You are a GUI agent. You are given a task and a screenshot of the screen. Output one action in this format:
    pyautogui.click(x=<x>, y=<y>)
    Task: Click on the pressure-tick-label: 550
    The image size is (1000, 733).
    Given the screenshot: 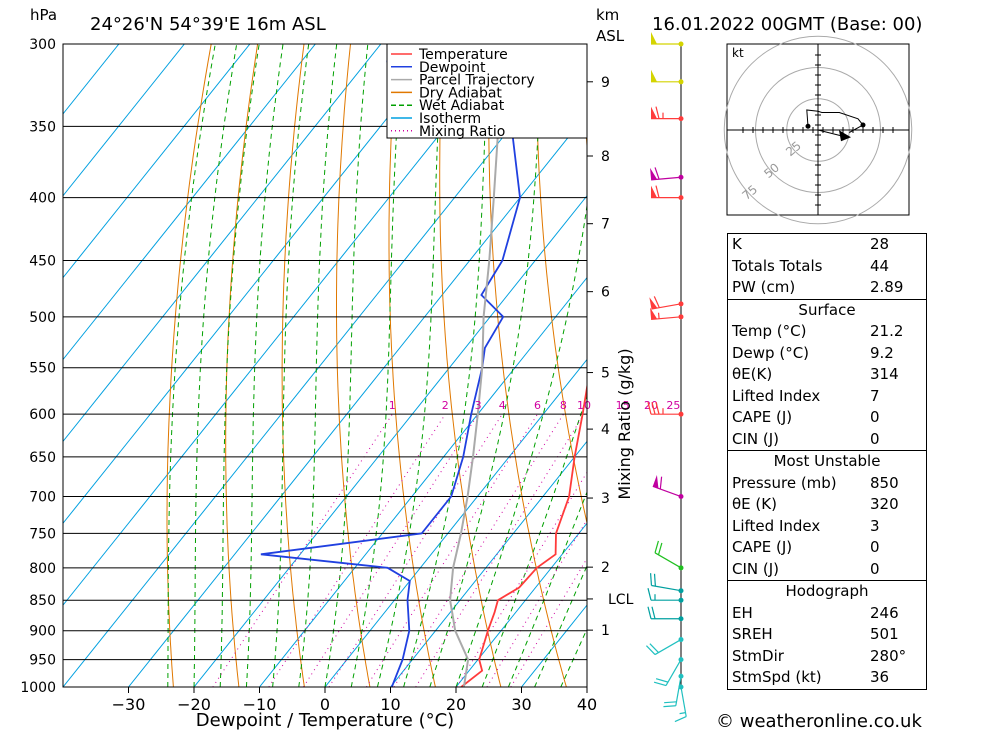 What is the action you would take?
    pyautogui.click(x=42, y=369)
    